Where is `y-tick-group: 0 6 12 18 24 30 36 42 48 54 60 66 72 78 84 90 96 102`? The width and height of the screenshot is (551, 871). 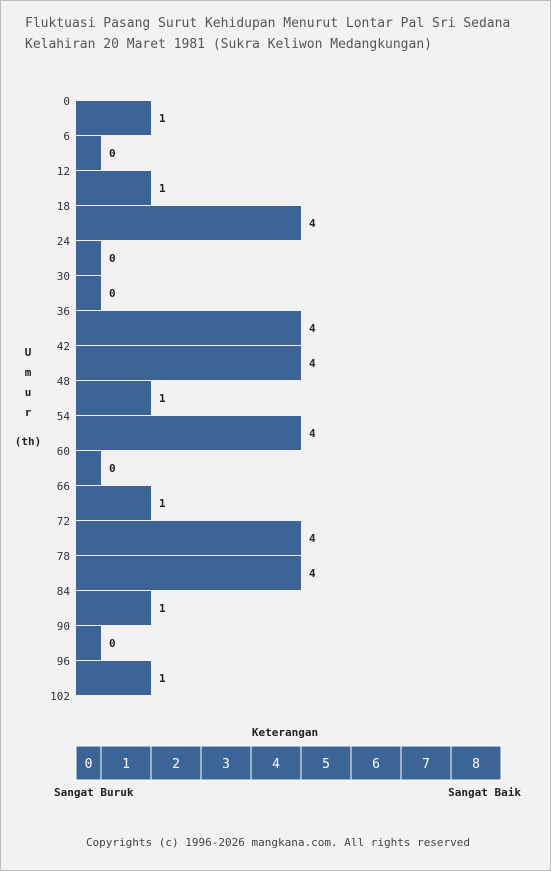 y-tick-group: 0 6 12 18 24 30 36 42 48 54 60 66 72 78 84 90 96 102 is located at coordinates (60, 399).